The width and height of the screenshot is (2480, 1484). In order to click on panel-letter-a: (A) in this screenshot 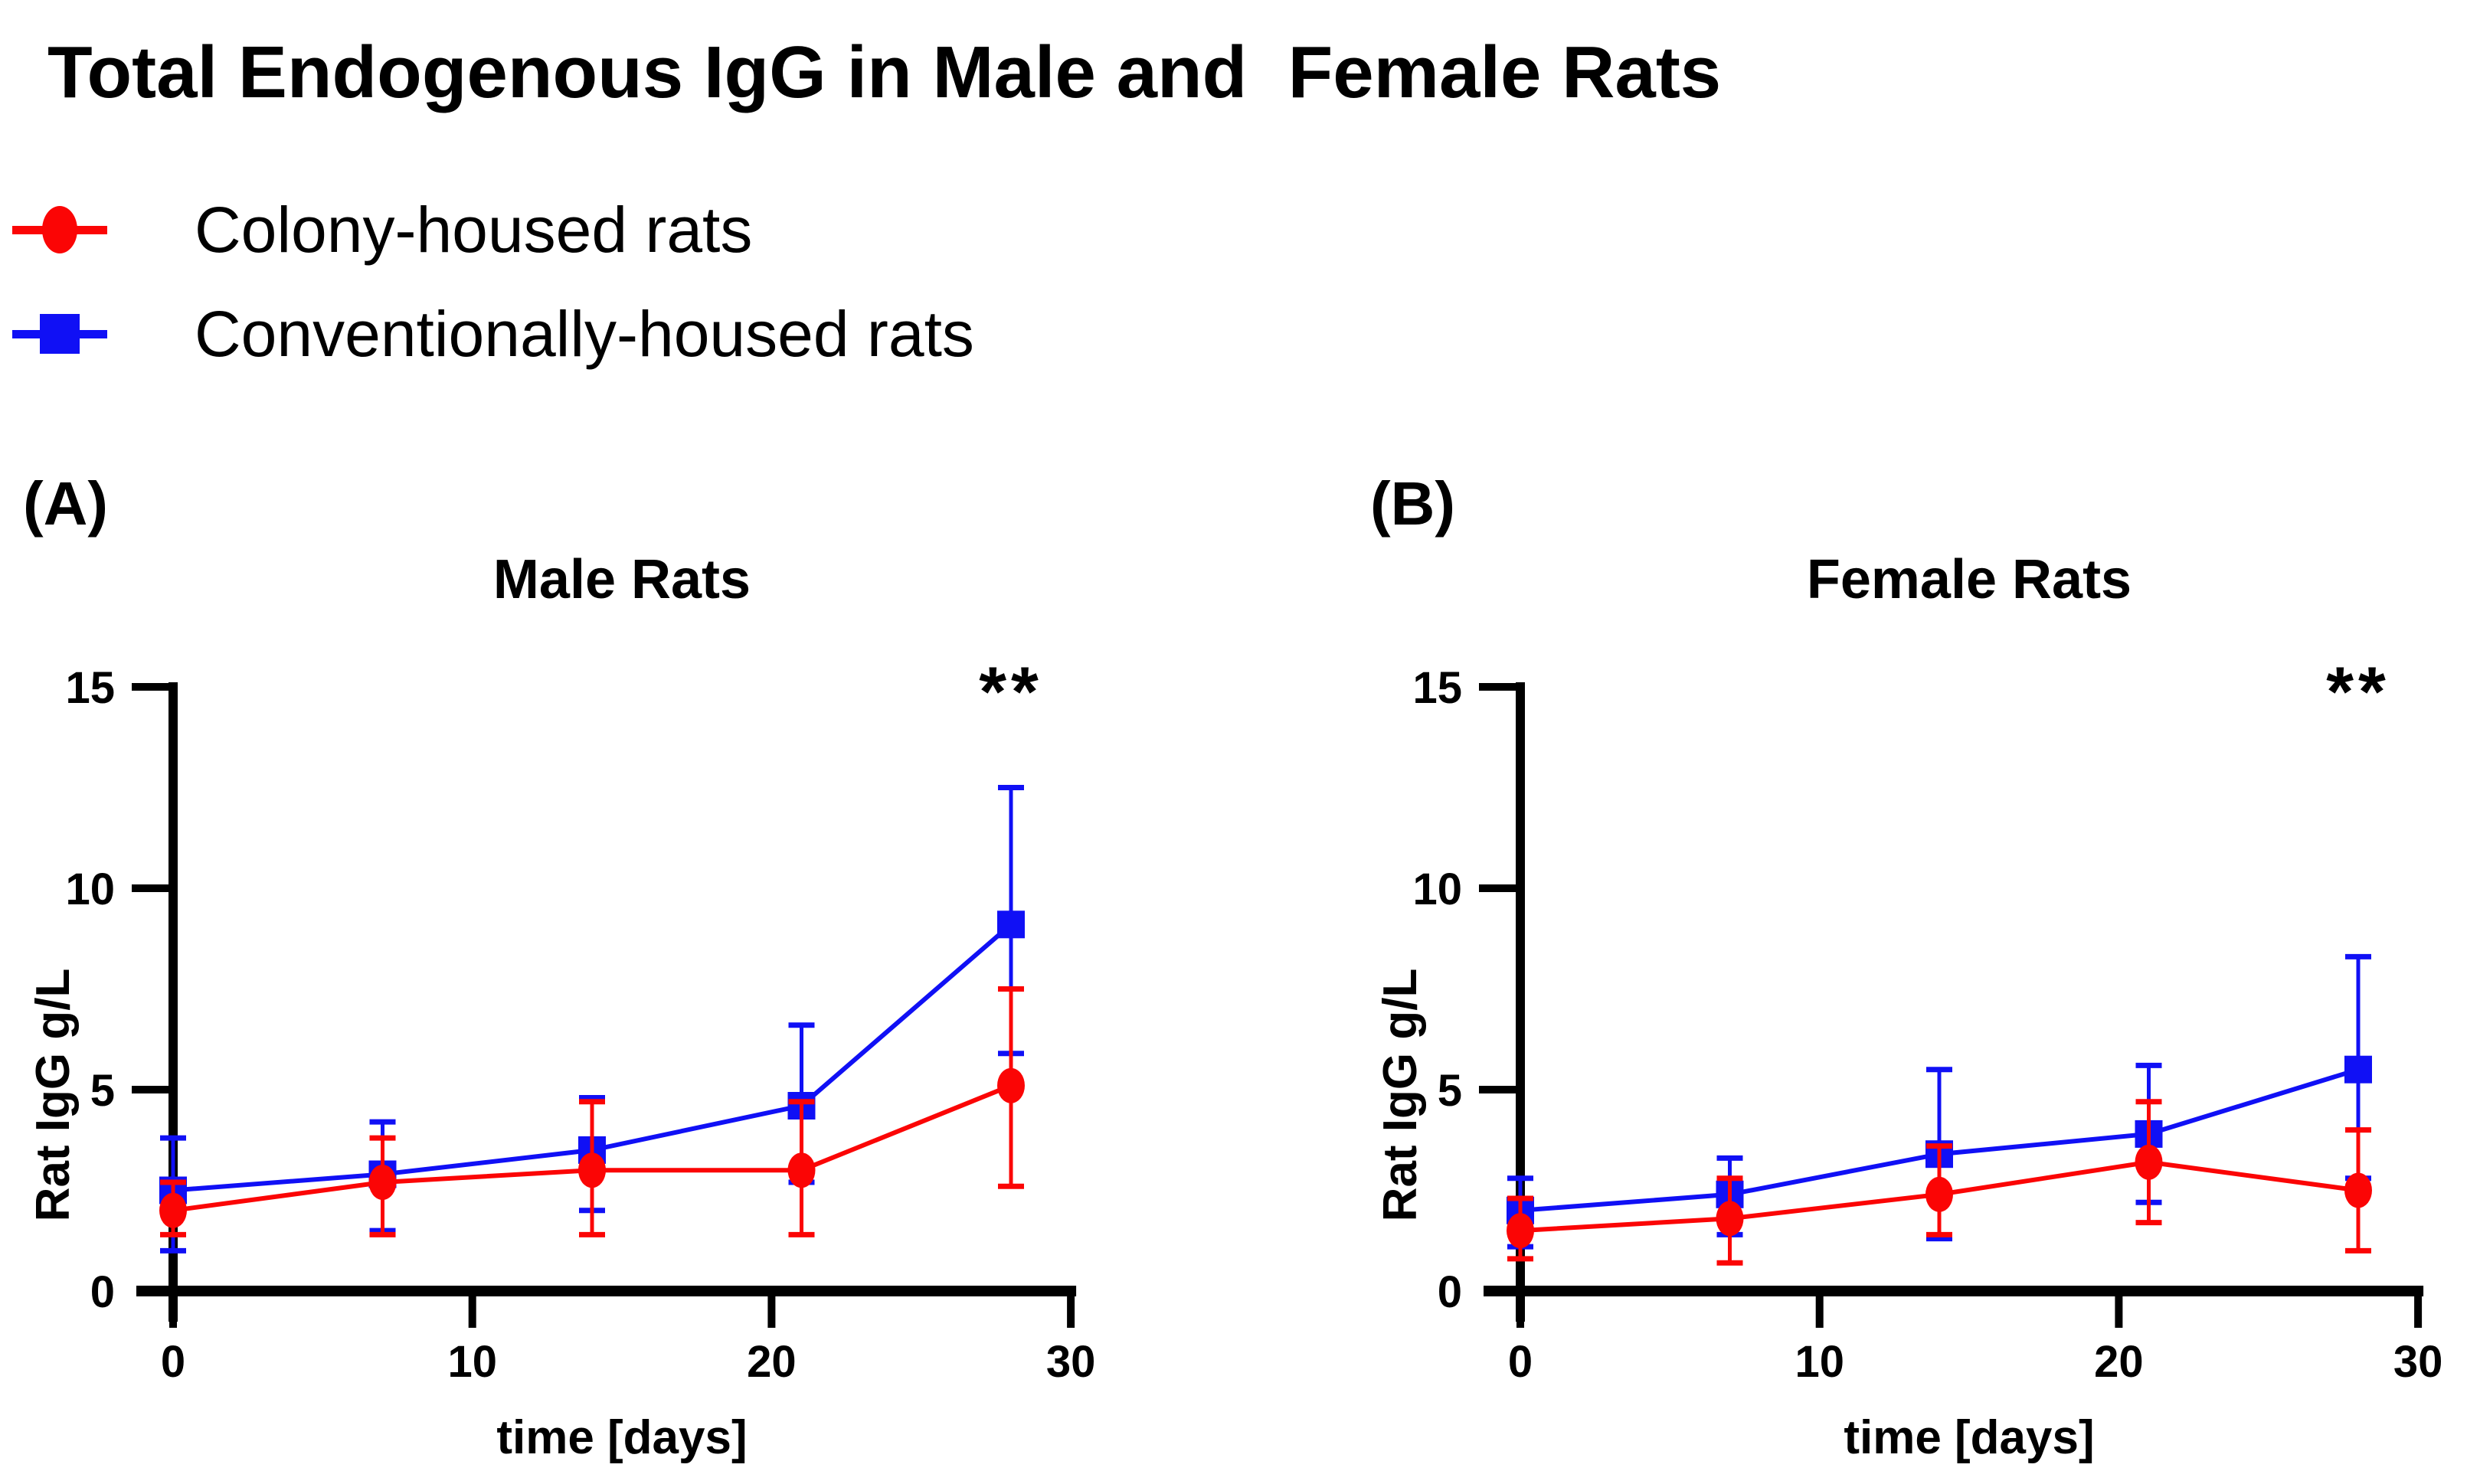, I will do `click(66, 503)`.